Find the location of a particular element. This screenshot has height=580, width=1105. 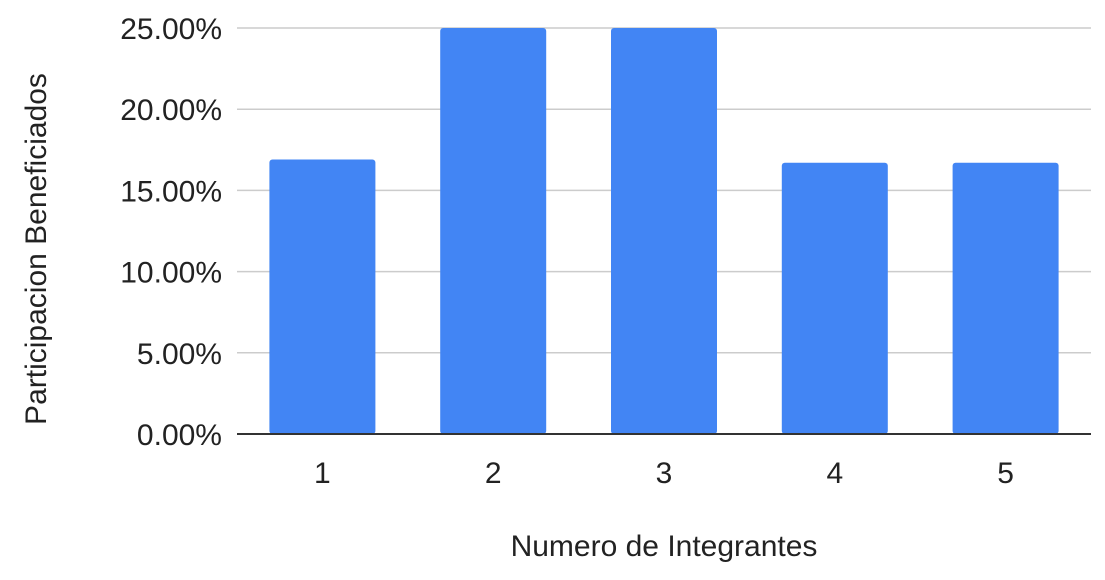

x-axis-ticks: 1 2 3 4 5 is located at coordinates (664, 473).